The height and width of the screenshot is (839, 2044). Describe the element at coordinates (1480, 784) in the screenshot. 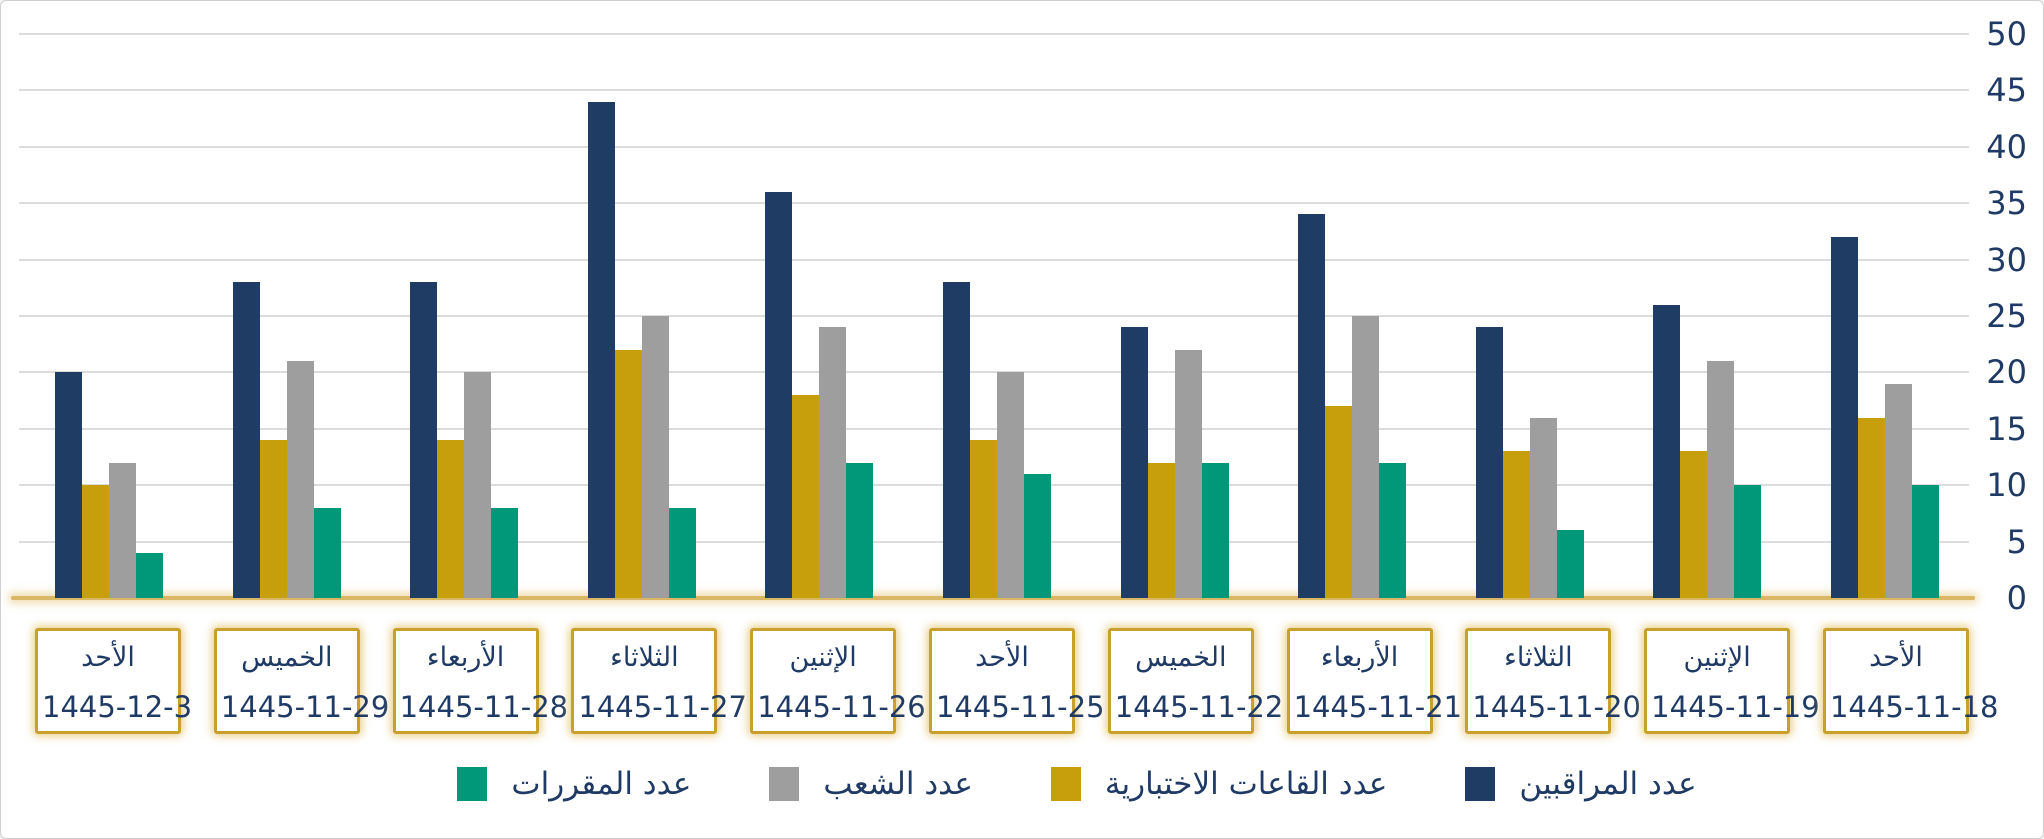

I see `navy-square-icon` at that location.